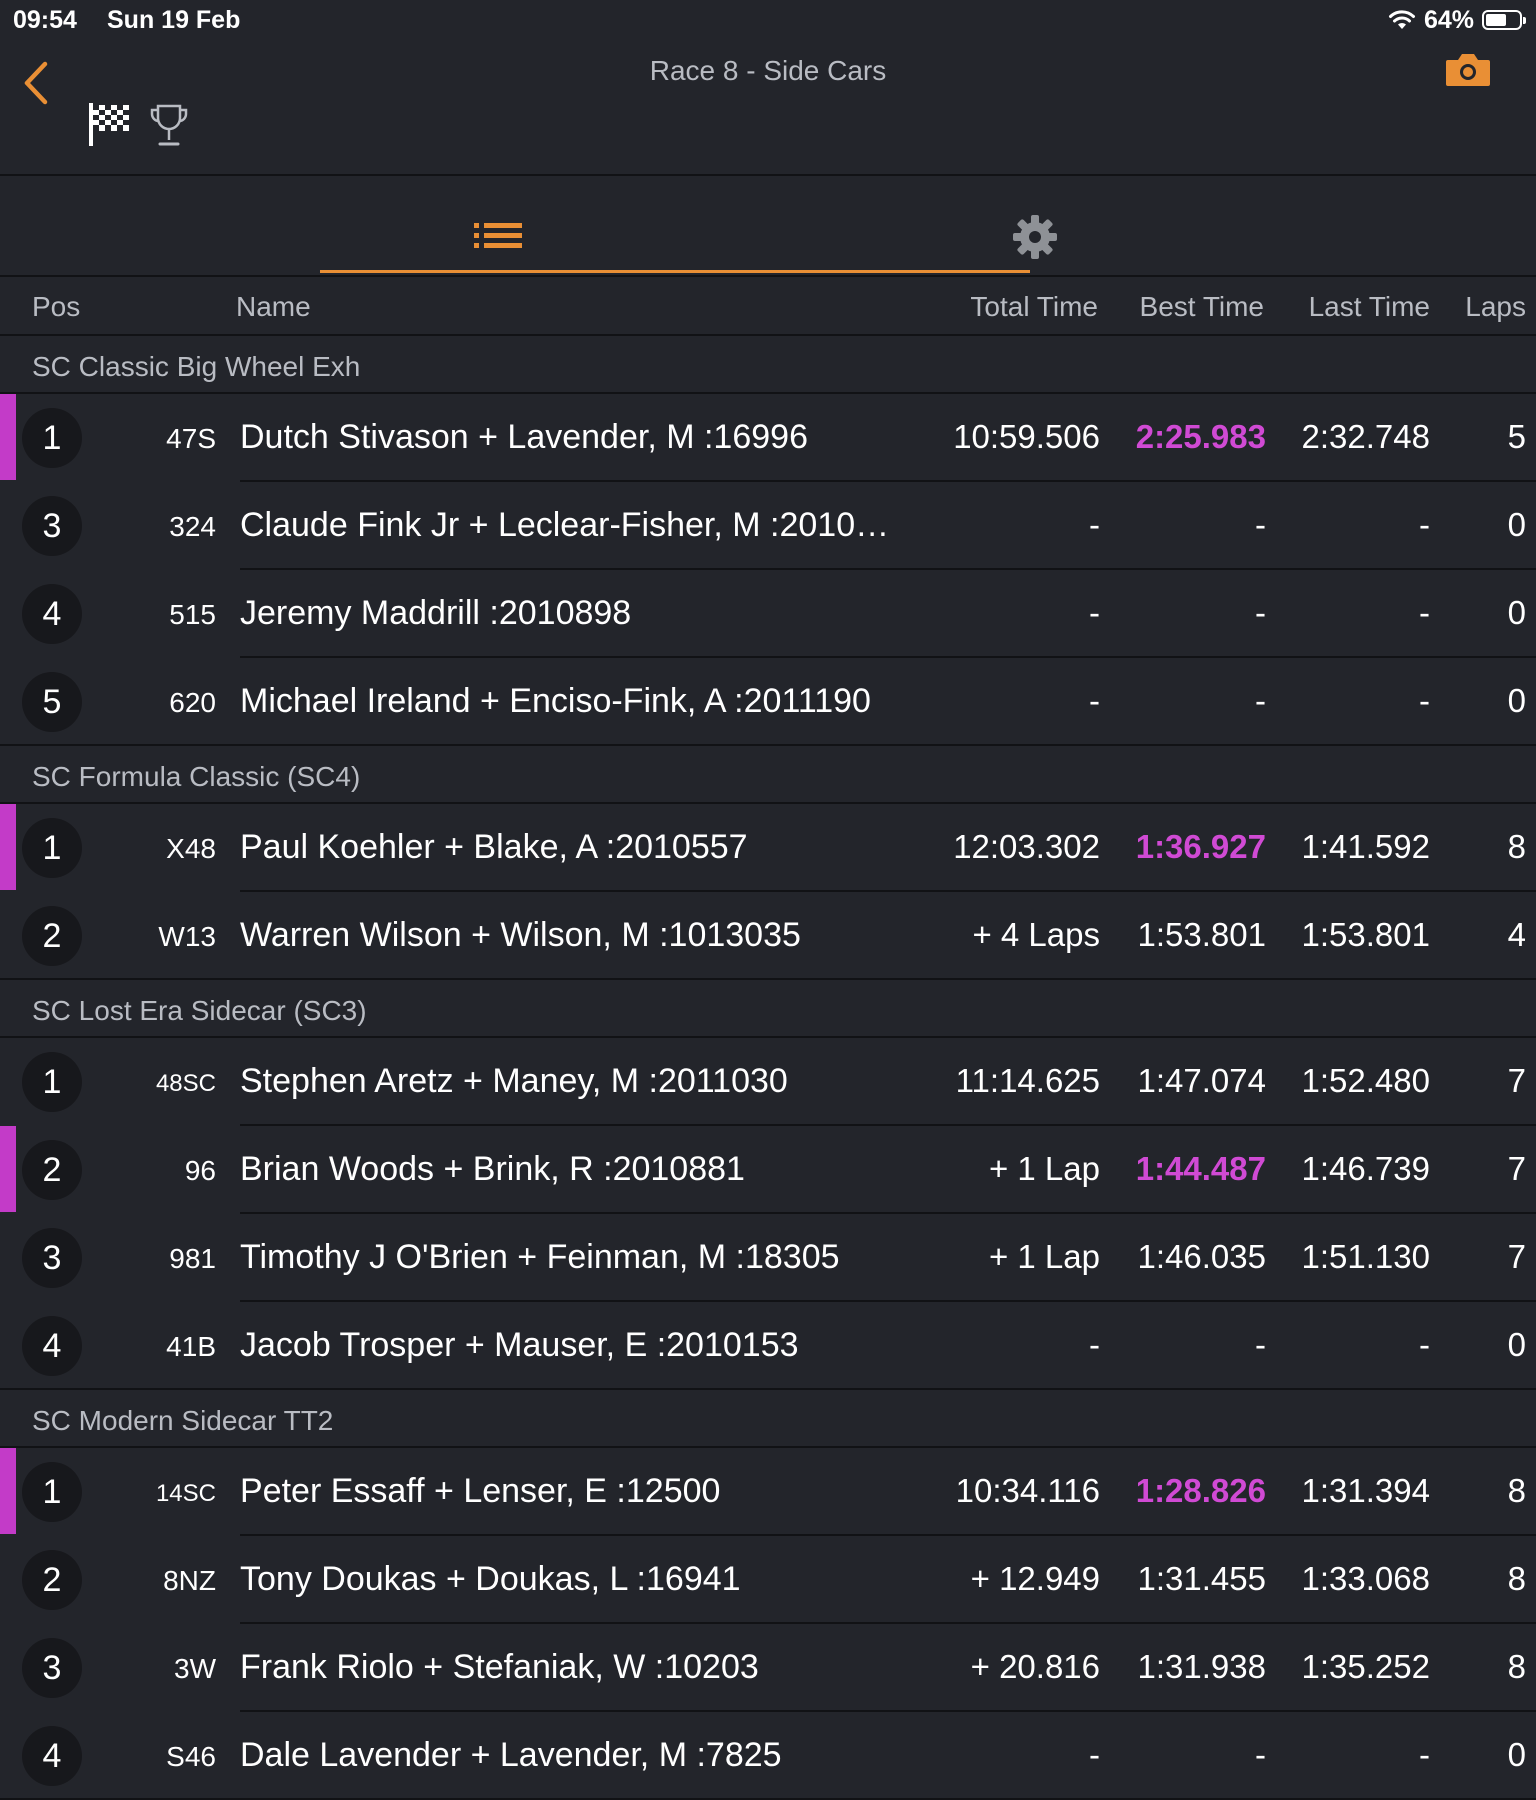  Describe the element at coordinates (191, 1756) in the screenshot. I see `competitor-number: S46` at that location.